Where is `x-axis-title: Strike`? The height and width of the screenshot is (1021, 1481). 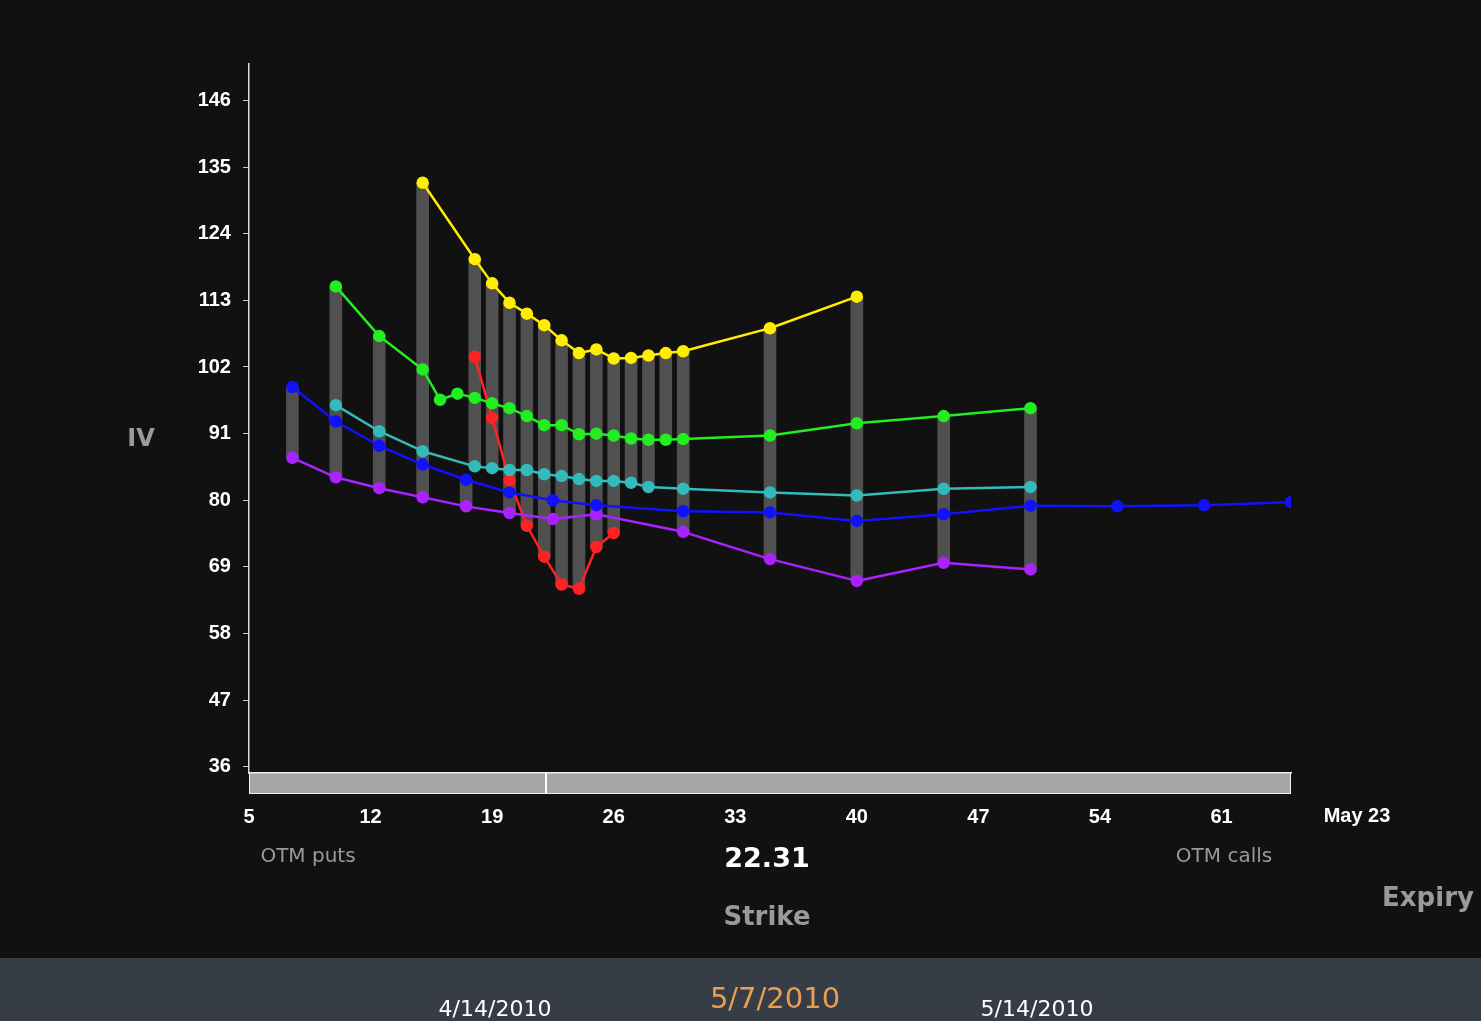 x-axis-title: Strike is located at coordinates (767, 916).